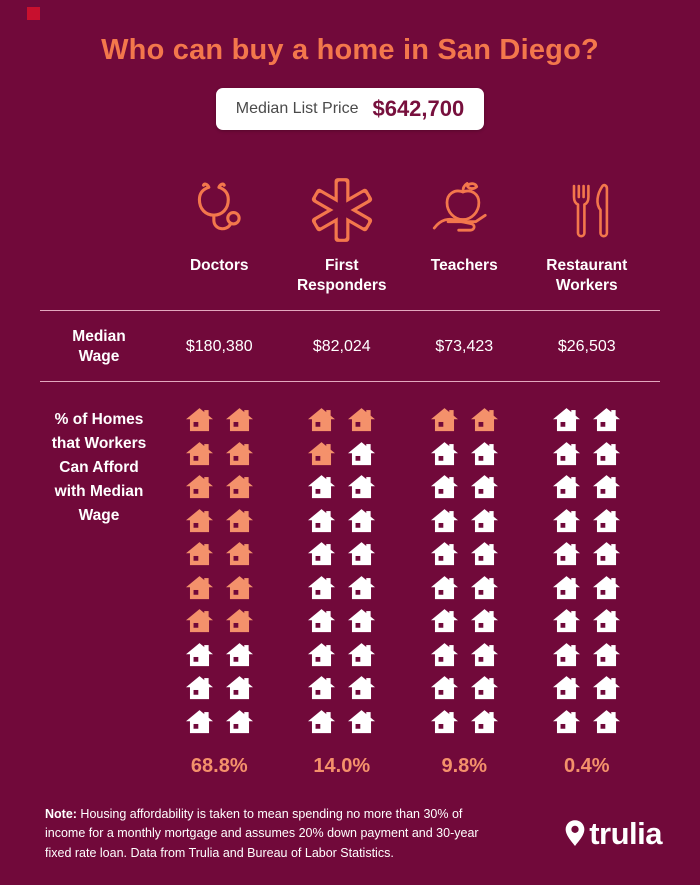  What do you see at coordinates (297, 108) in the screenshot?
I see `median-list-price-label: Median List Price` at bounding box center [297, 108].